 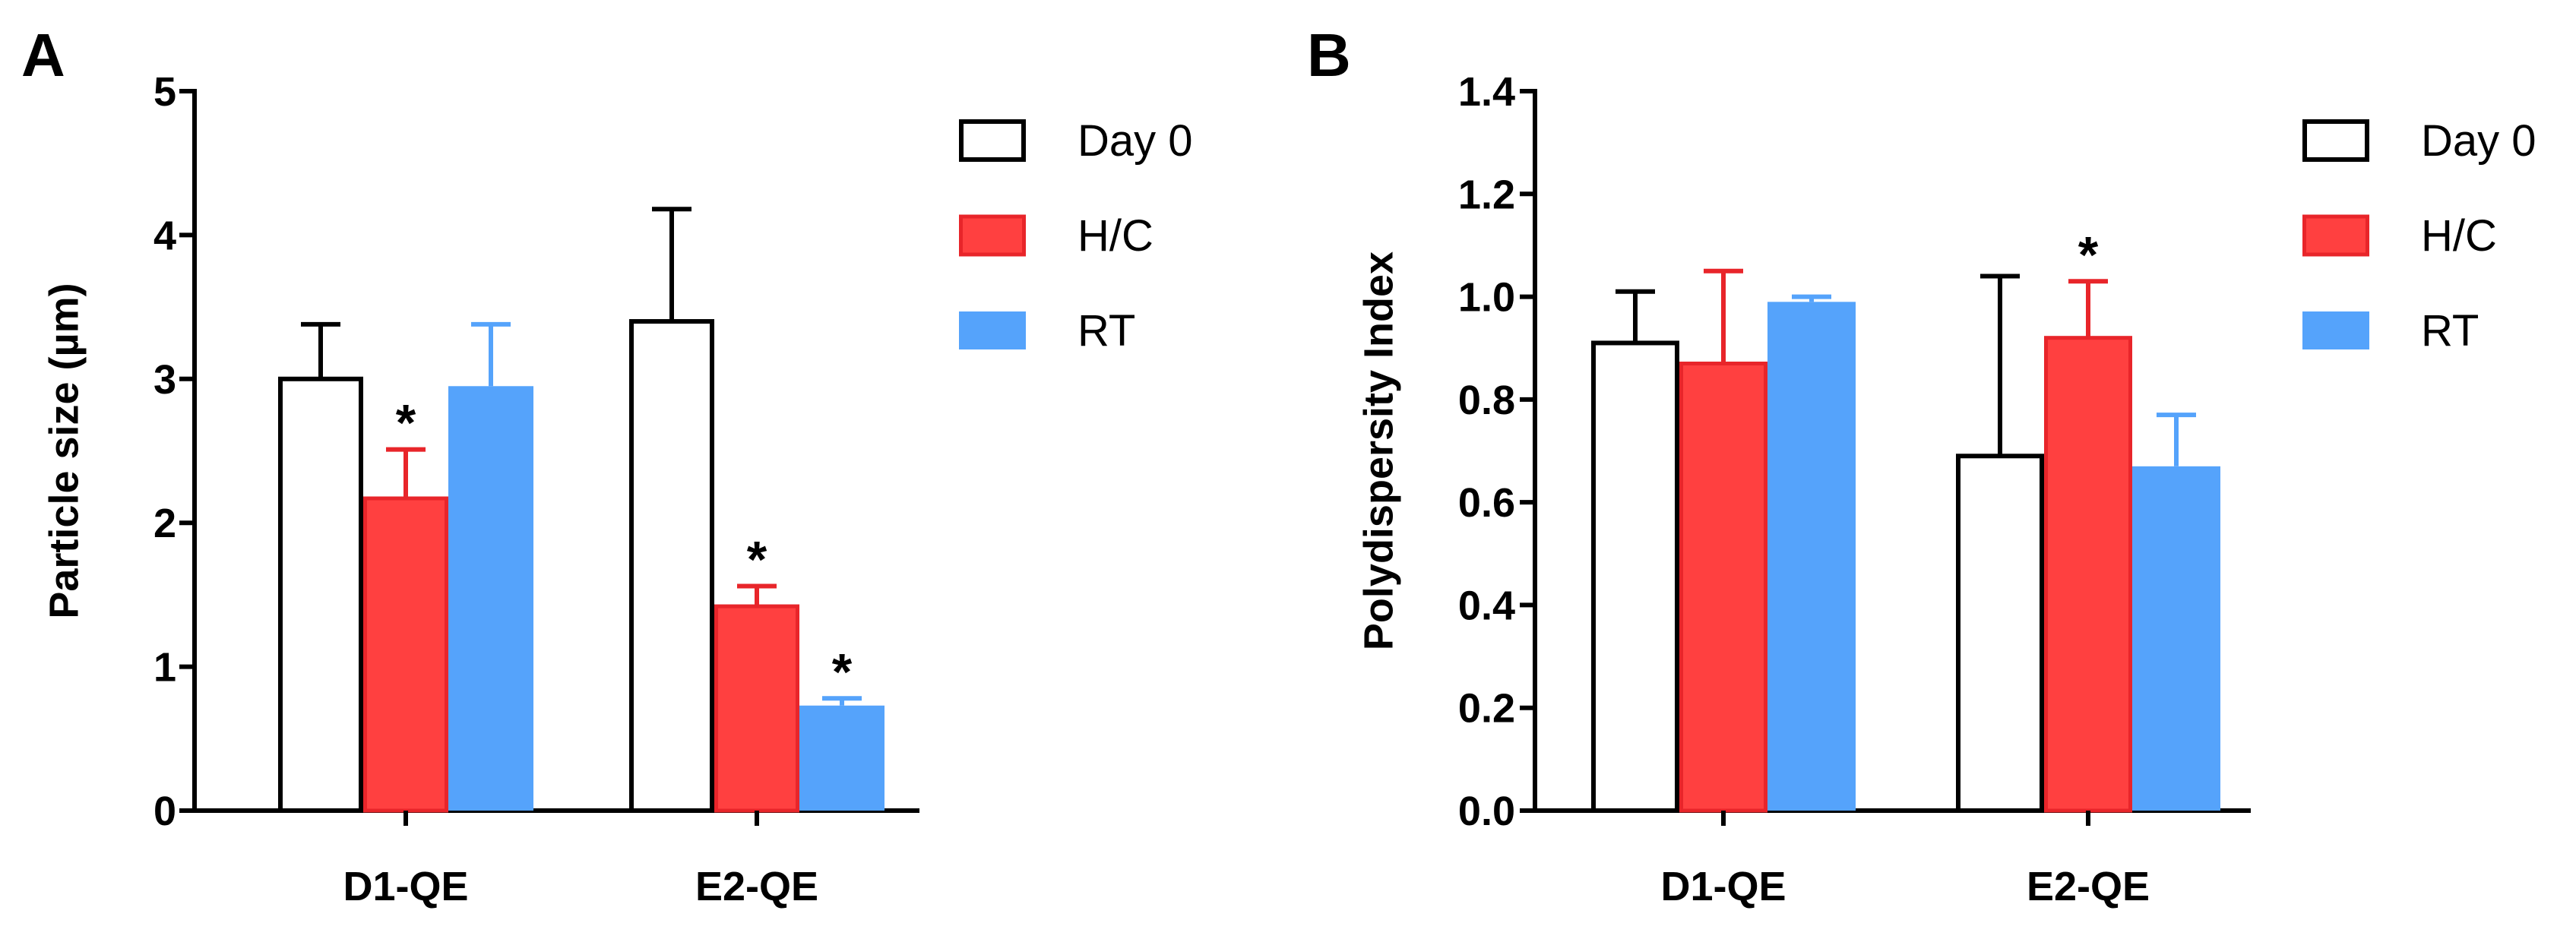 I want to click on panel-letter: B, so click(x=1329, y=55).